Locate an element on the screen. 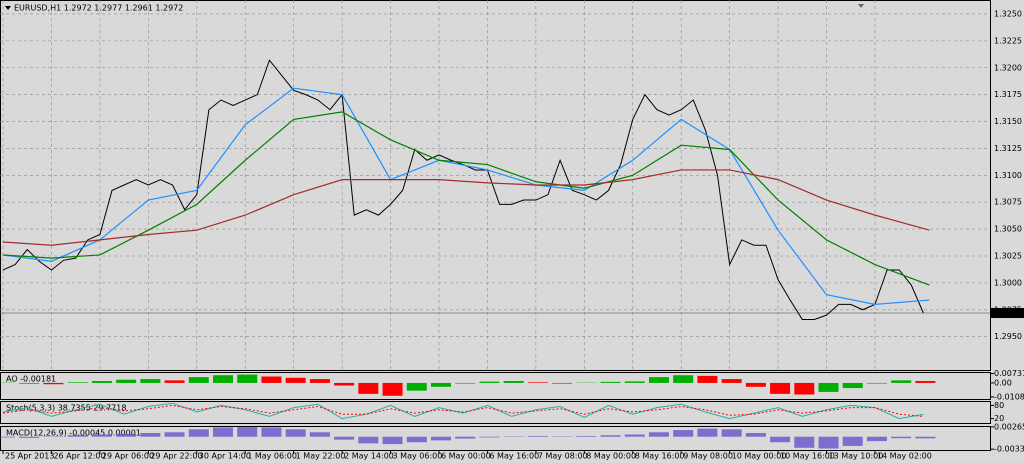 The height and width of the screenshot is (463, 1024). x-tick-label: 13 May 10:00 is located at coordinates (856, 456).